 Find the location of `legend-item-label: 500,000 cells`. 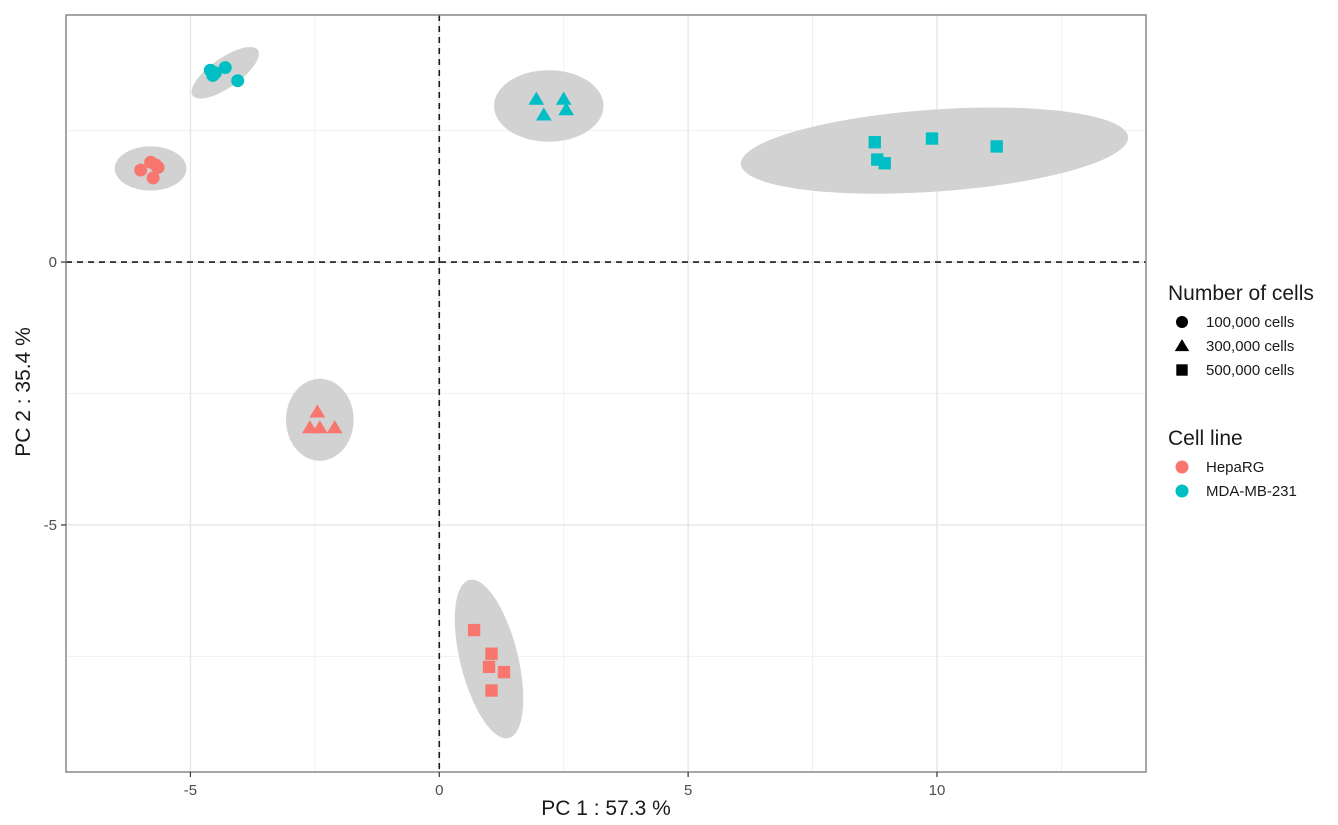

legend-item-label: 500,000 cells is located at coordinates (1250, 370).